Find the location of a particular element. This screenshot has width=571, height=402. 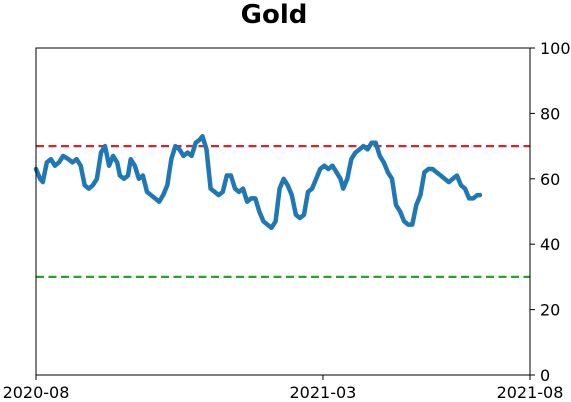

x-tick-label: 2020-08 is located at coordinates (36, 392).